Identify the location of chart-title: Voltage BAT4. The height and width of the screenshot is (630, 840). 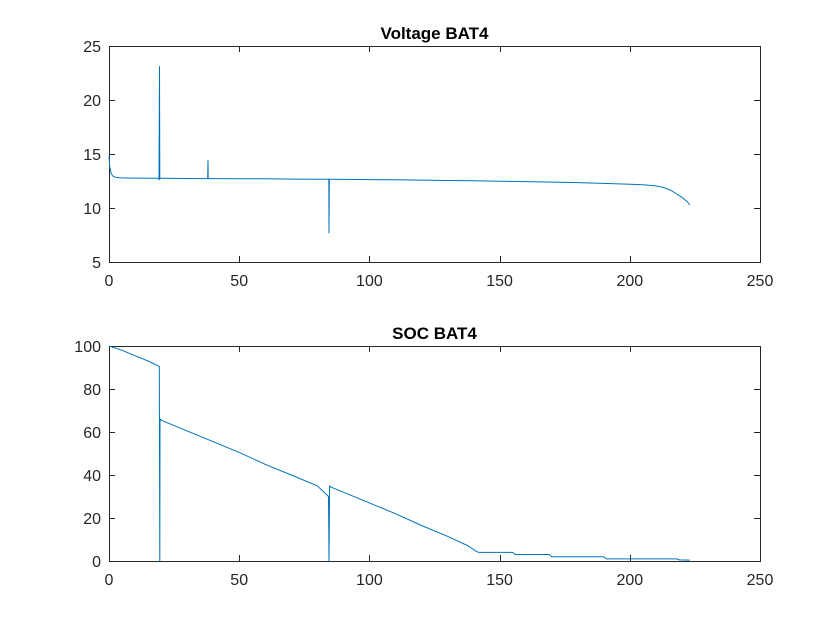
(435, 33).